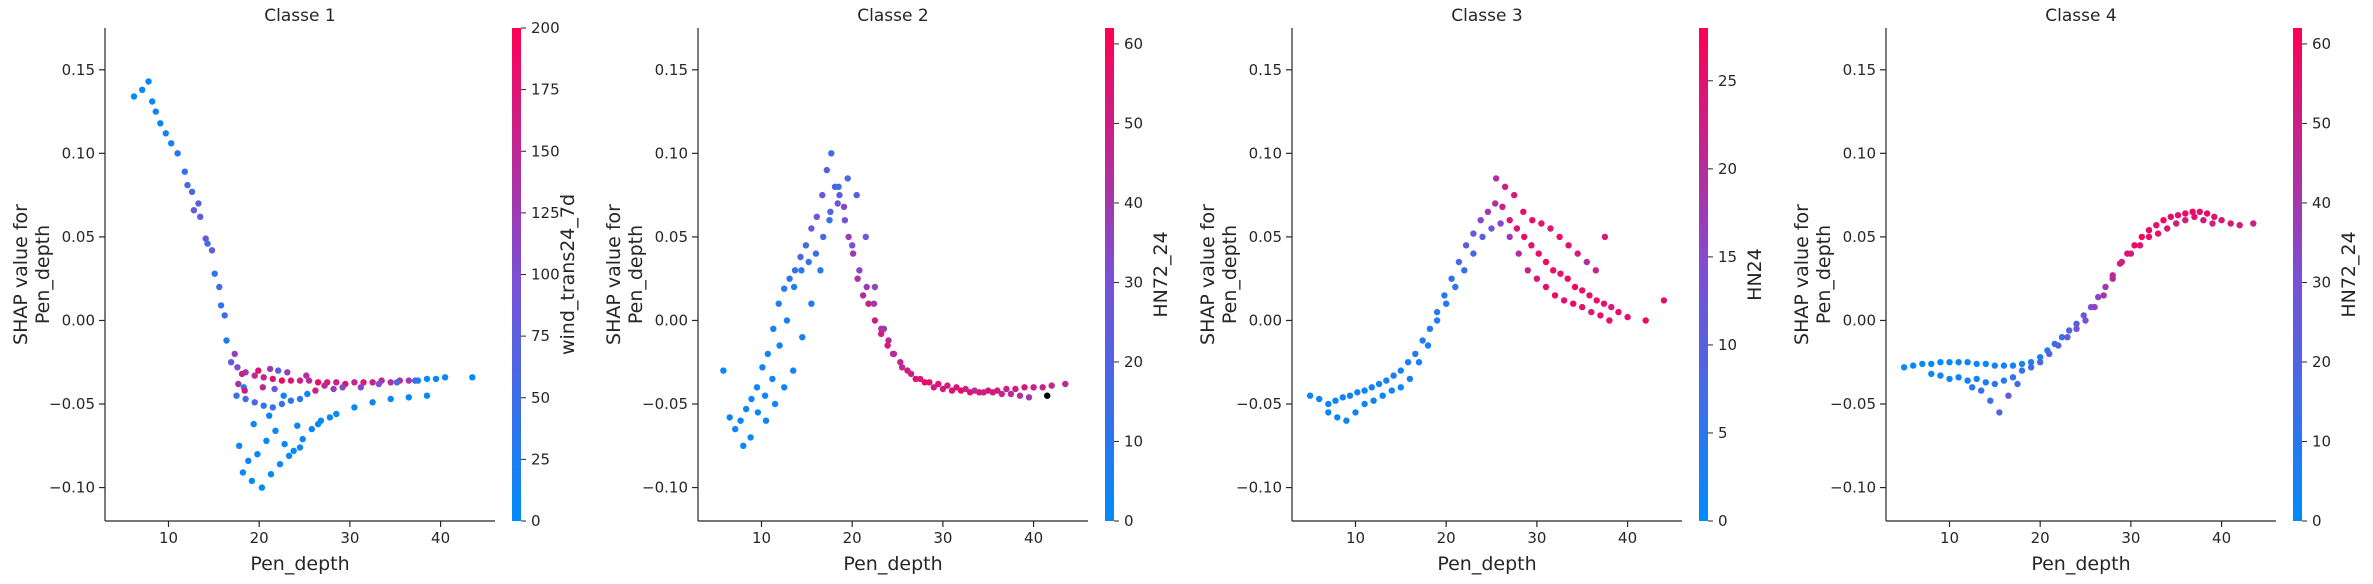 The height and width of the screenshot is (584, 2373). What do you see at coordinates (2080, 16) in the screenshot?
I see `chart-title: Classe 4` at bounding box center [2080, 16].